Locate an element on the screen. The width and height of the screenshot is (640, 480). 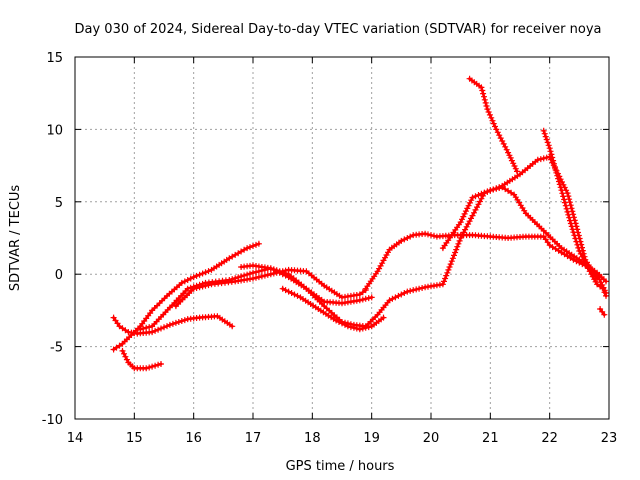
x-tick-label: 16 is located at coordinates (193, 438).